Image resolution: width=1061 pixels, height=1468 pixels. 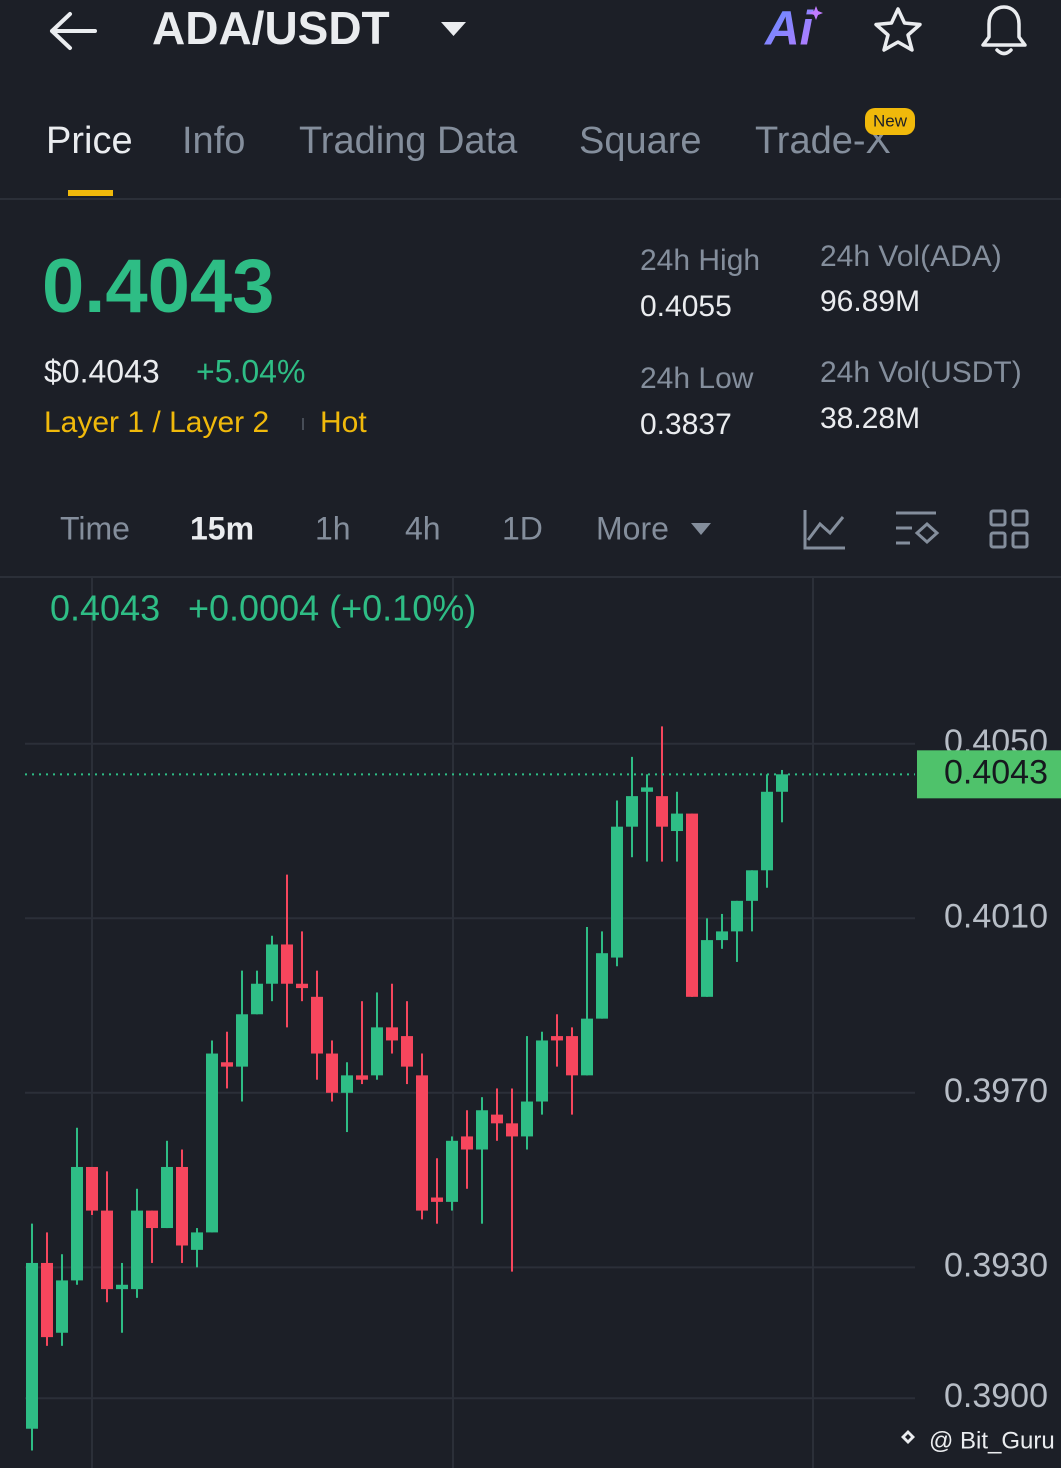 I want to click on current-price-tag-bg, so click(x=989, y=774).